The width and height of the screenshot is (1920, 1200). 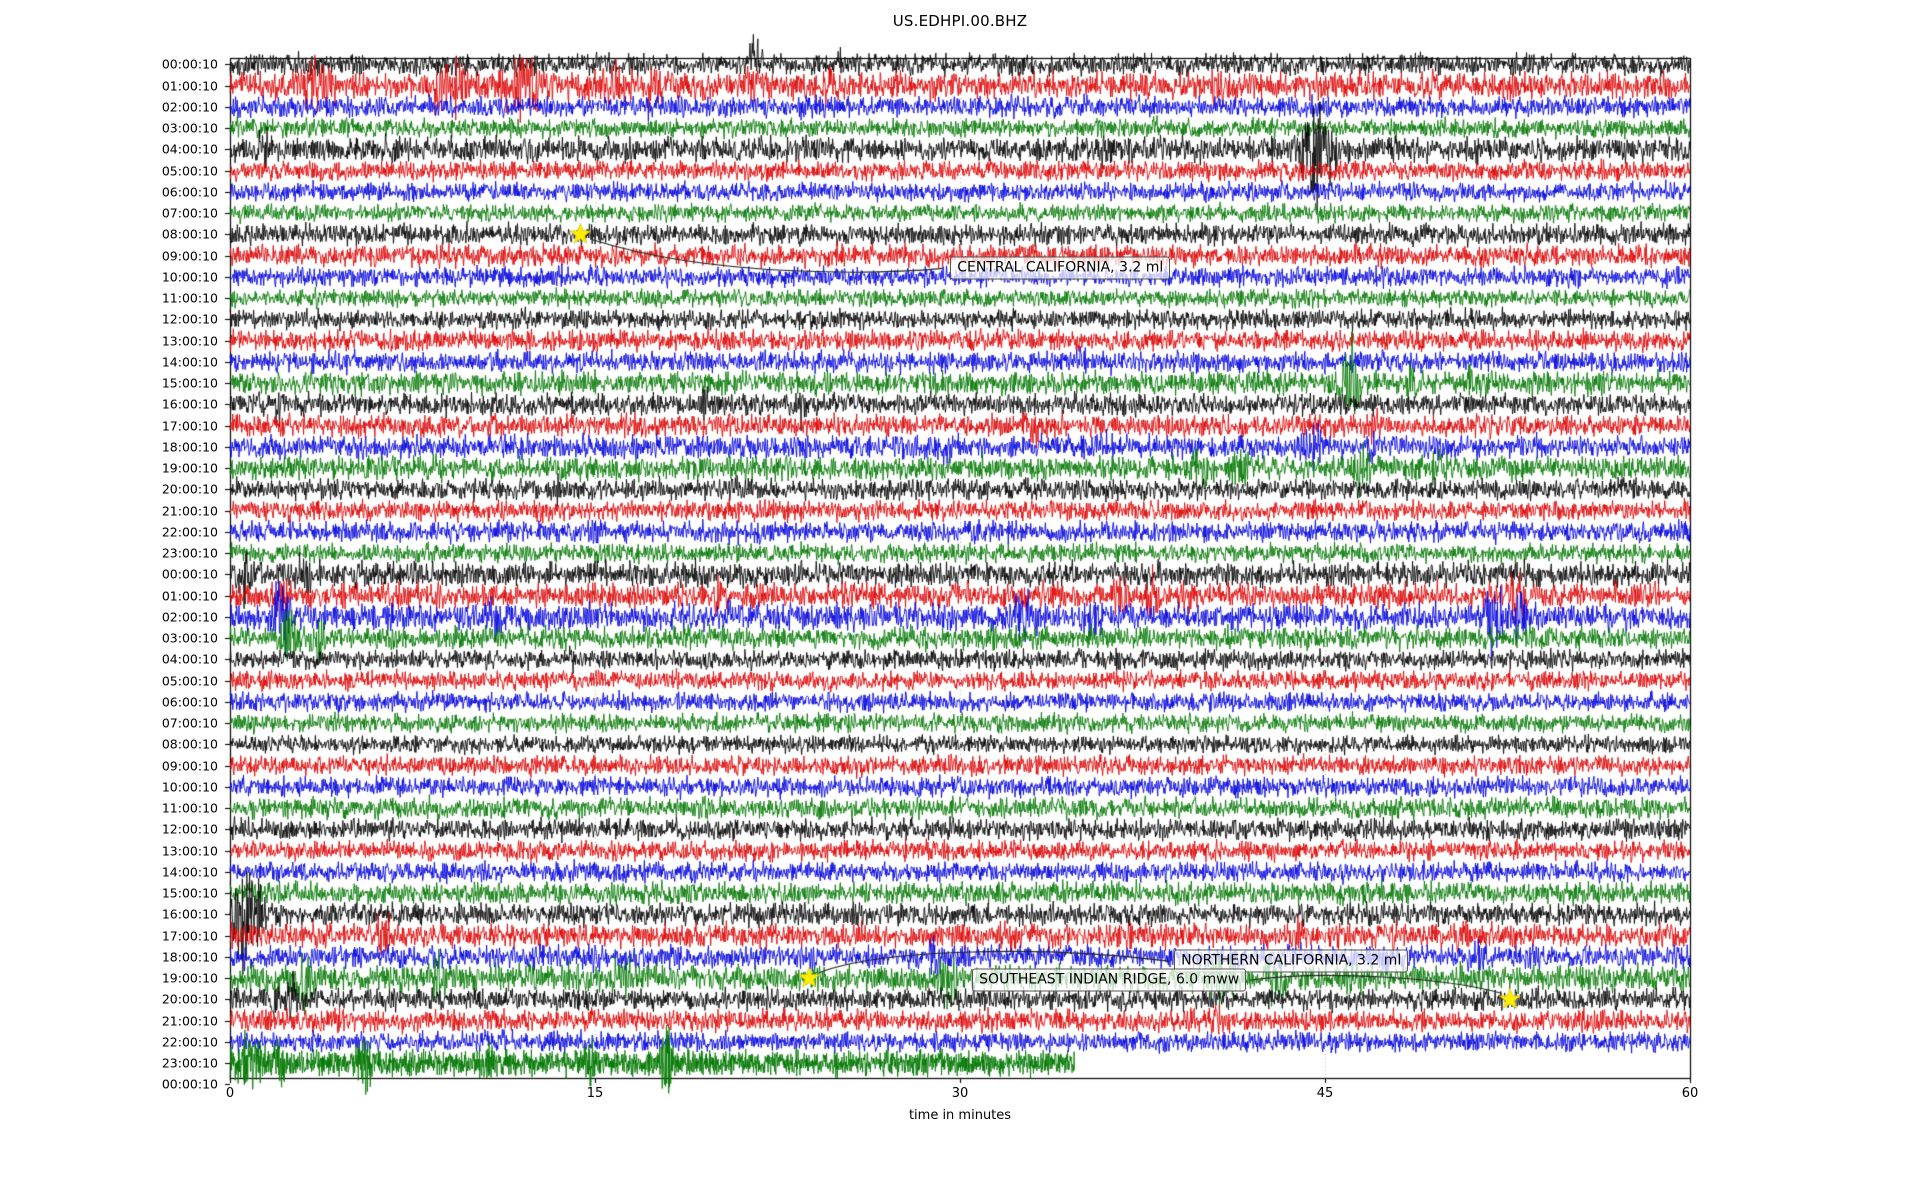 I want to click on x-axis-title: time in minutes, so click(x=960, y=1115).